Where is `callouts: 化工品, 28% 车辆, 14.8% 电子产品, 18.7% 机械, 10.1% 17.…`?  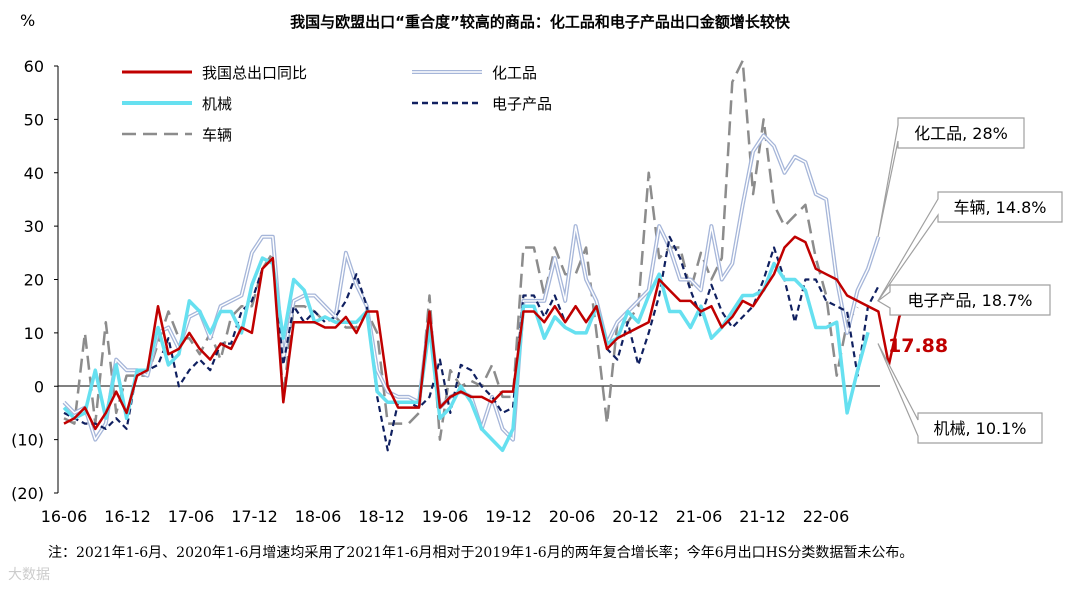
callouts: 化工品, 28% 车辆, 14.8% 电子产品, 18.7% 机械, 10.1% 17.… is located at coordinates (969, 280).